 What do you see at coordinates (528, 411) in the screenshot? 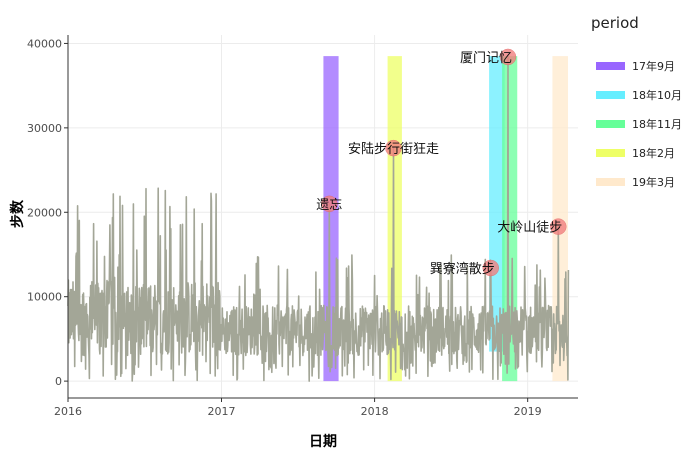
I see `x-tick-label: 2019` at bounding box center [528, 411].